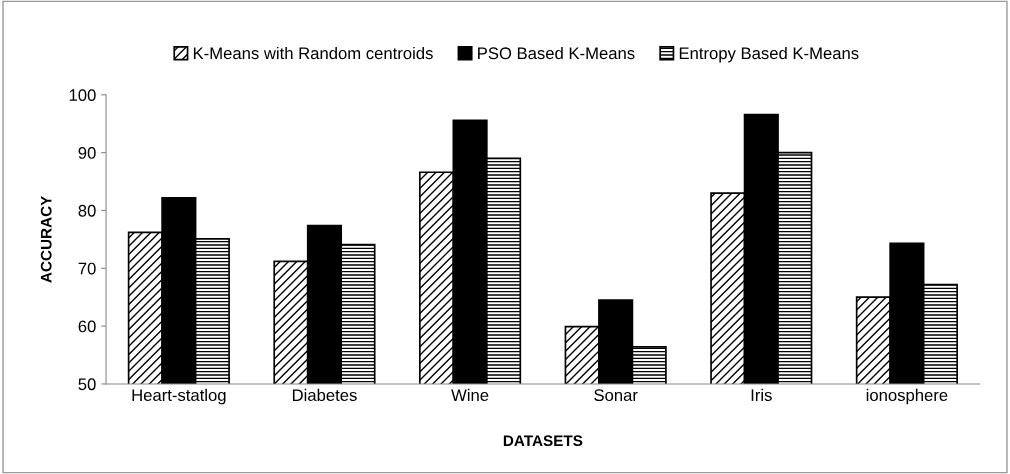 This screenshot has height=474, width=1010. I want to click on y-tick-label: 60, so click(87, 326).